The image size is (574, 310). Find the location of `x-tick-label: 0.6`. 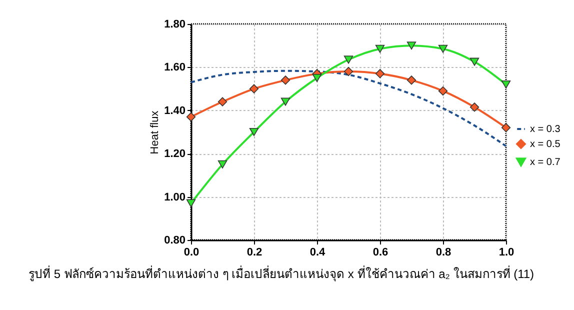

x-tick-label: 0.6 is located at coordinates (380, 252).